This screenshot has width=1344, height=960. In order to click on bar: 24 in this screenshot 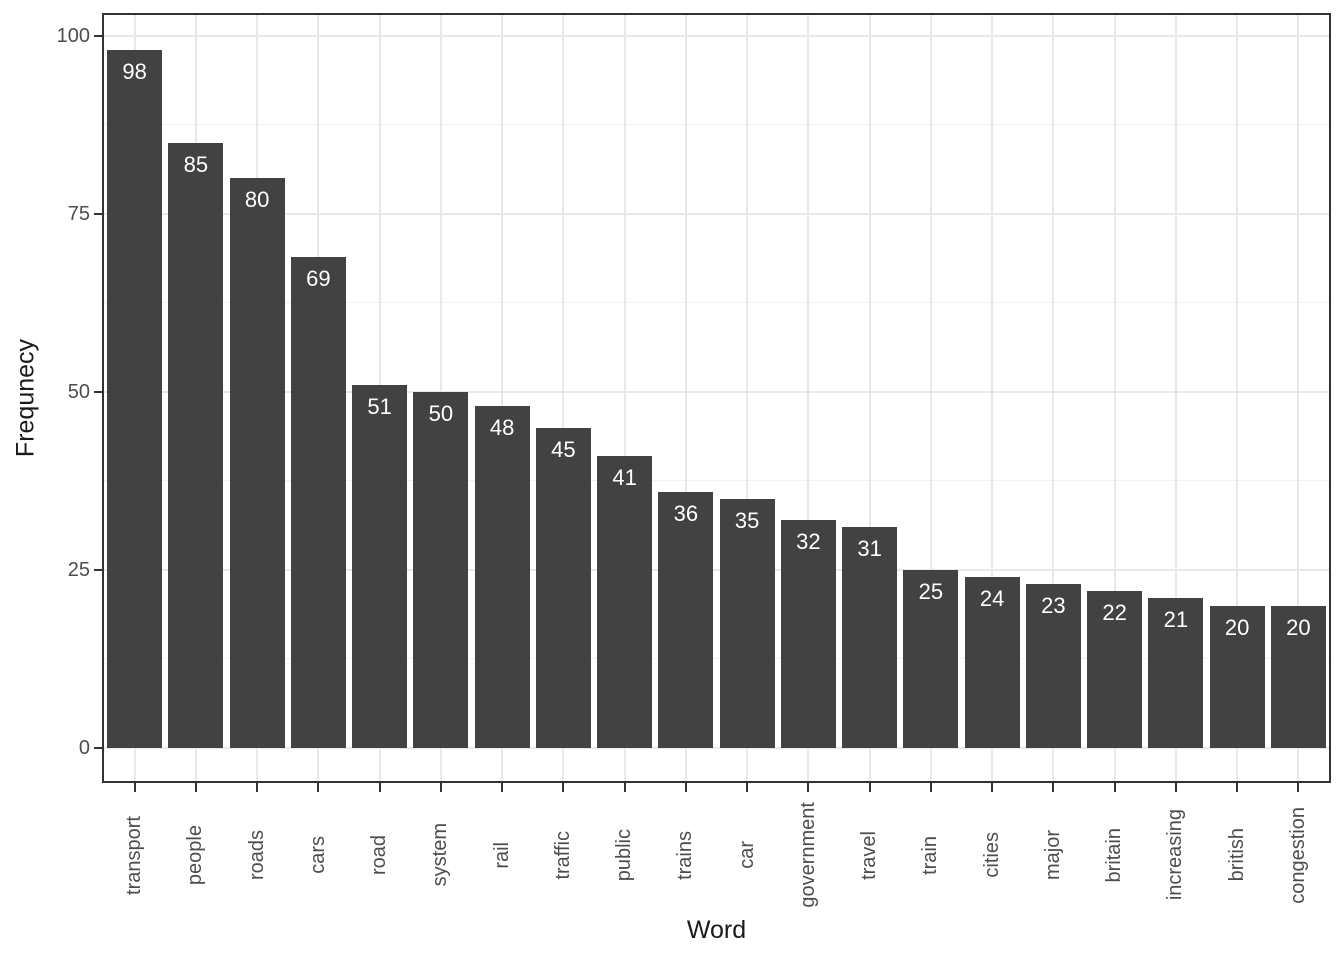, I will do `click(992, 662)`.